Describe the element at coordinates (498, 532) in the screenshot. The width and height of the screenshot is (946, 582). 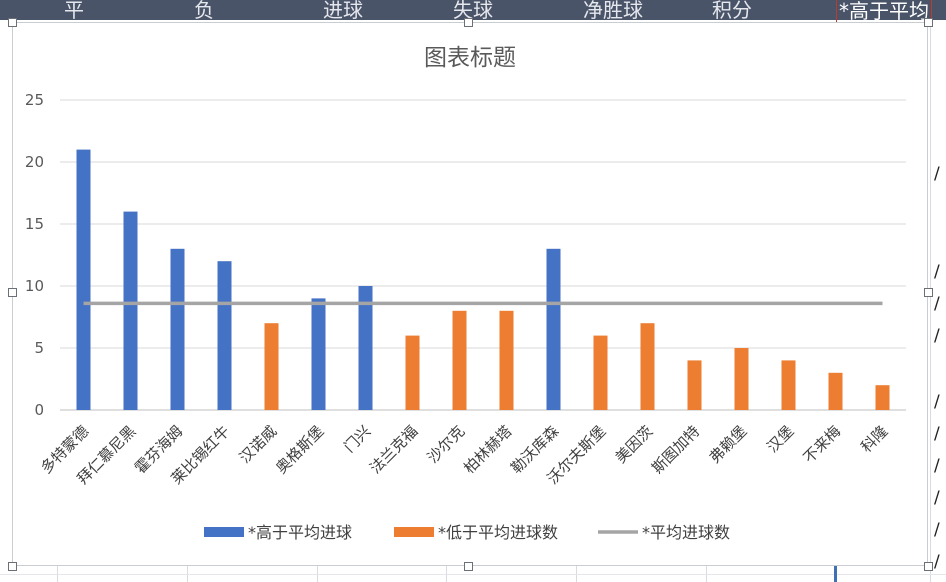
I see `legend-label: *低于平均进球数` at that location.